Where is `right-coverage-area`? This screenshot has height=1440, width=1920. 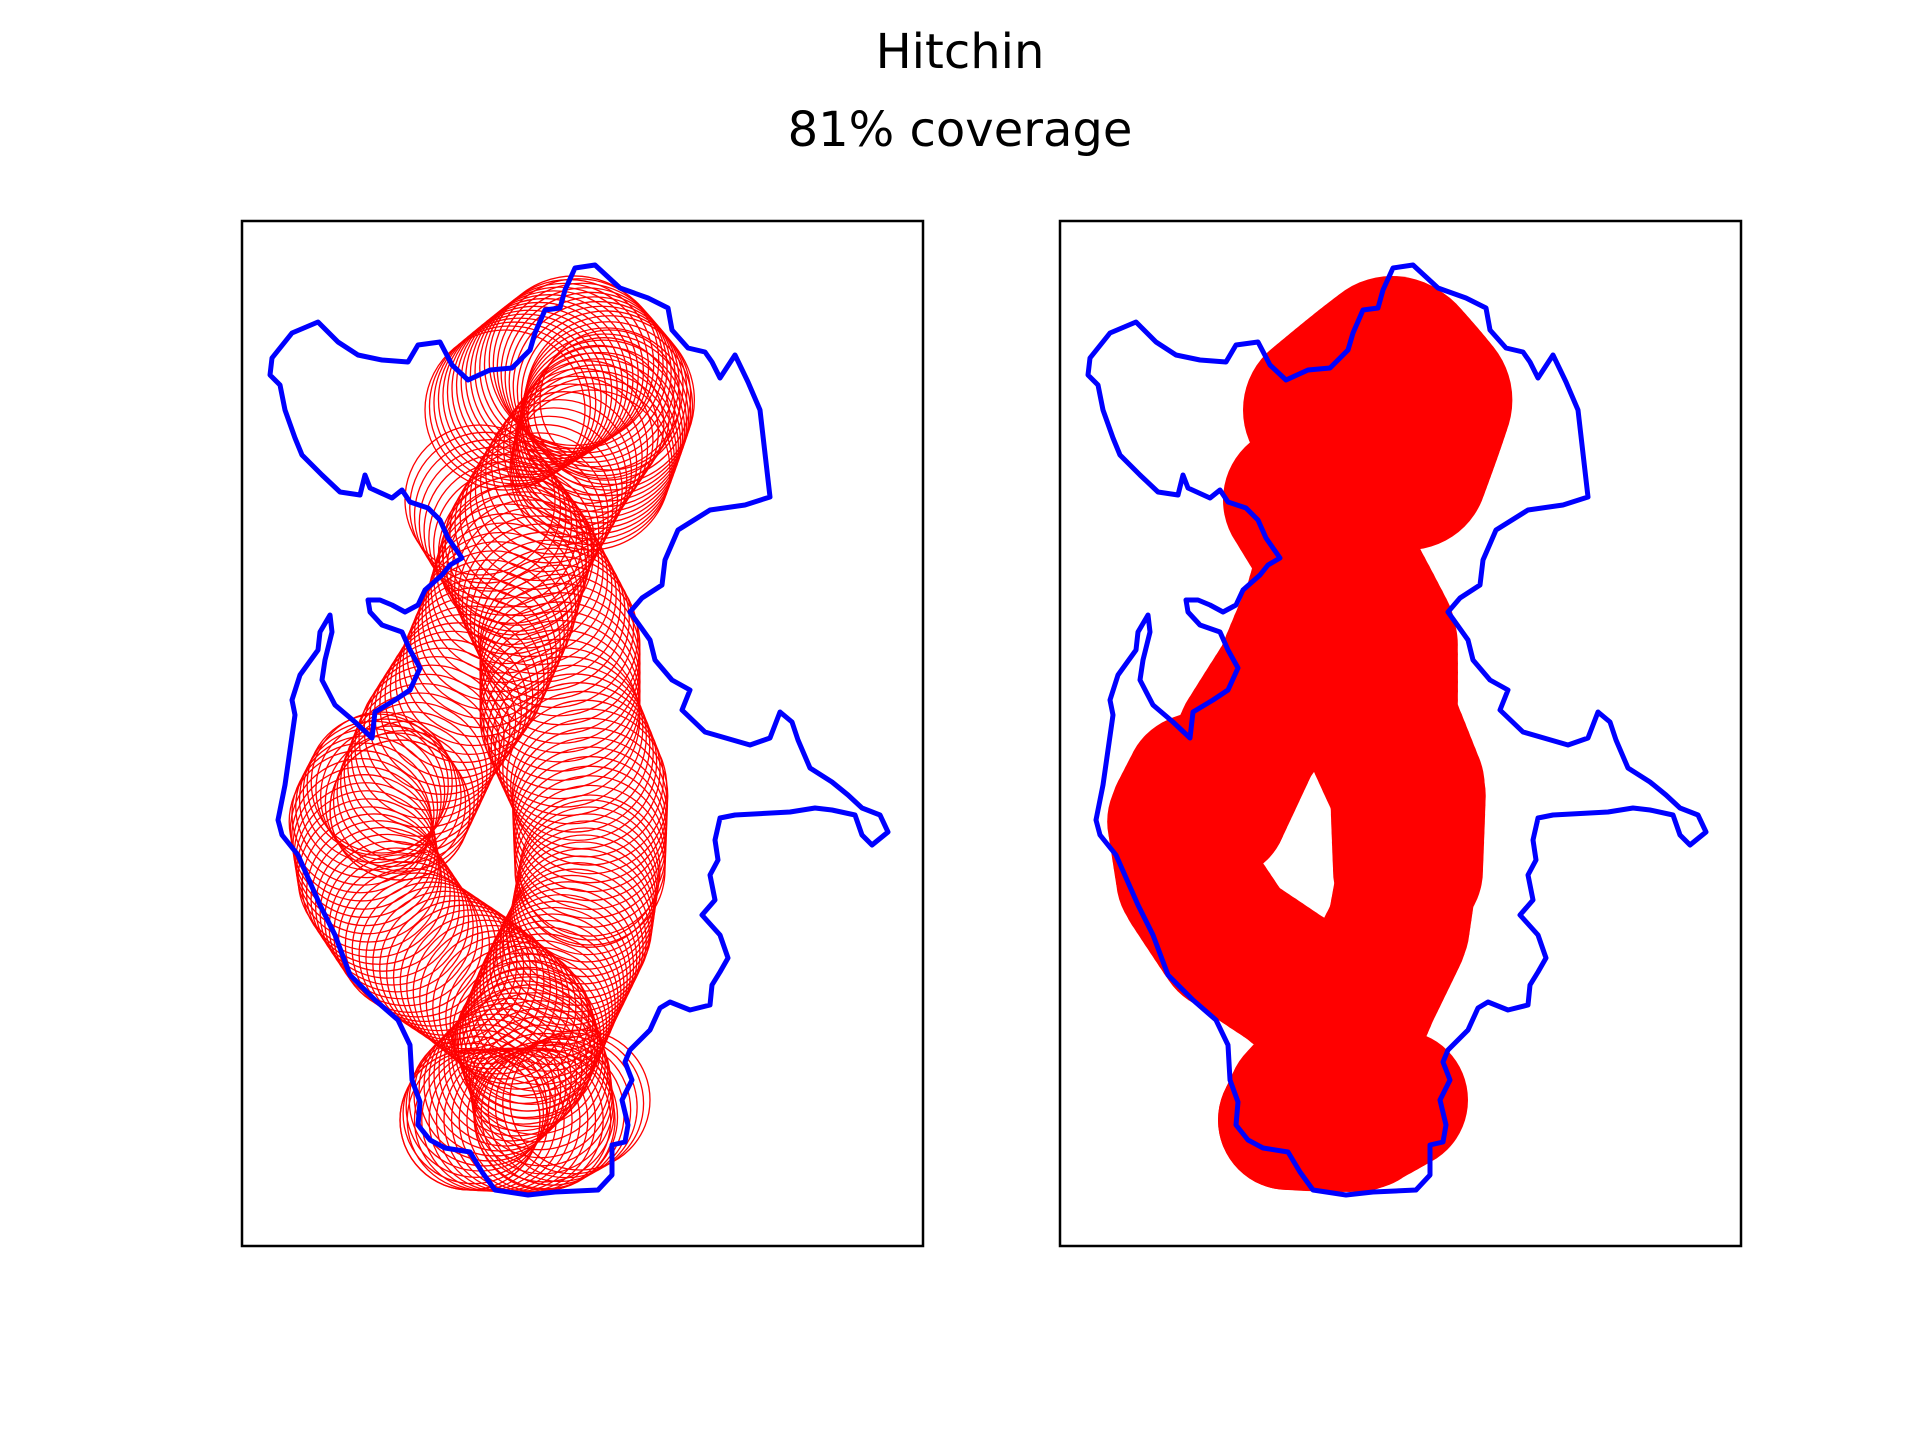
right-coverage-area is located at coordinates (1310, 733).